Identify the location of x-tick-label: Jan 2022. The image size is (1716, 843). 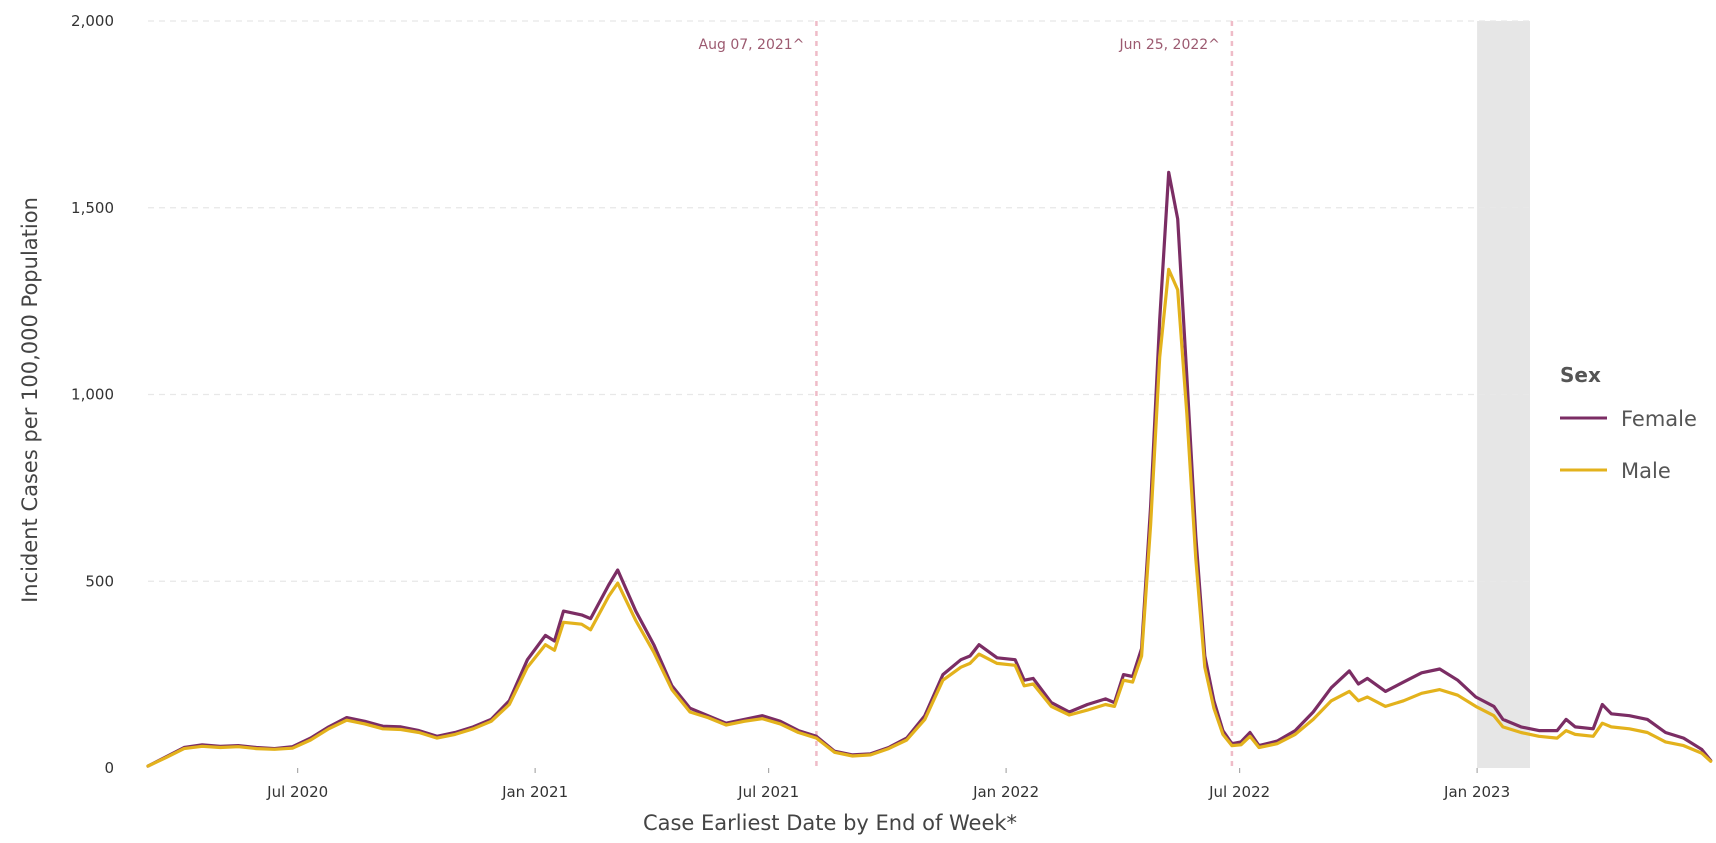
(1005, 792).